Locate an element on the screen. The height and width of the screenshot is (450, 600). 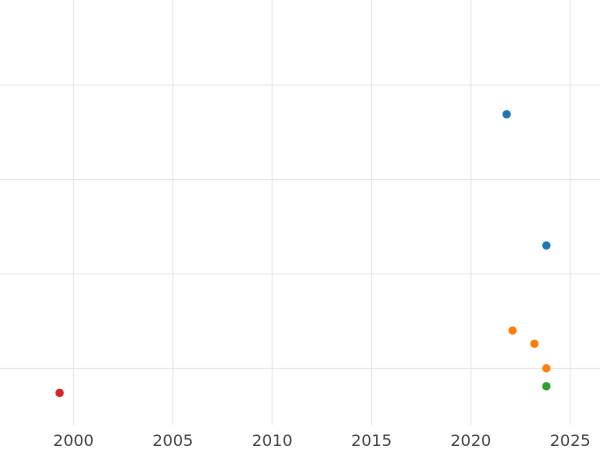
x-tick-label-2010: 2010 is located at coordinates (272, 440).